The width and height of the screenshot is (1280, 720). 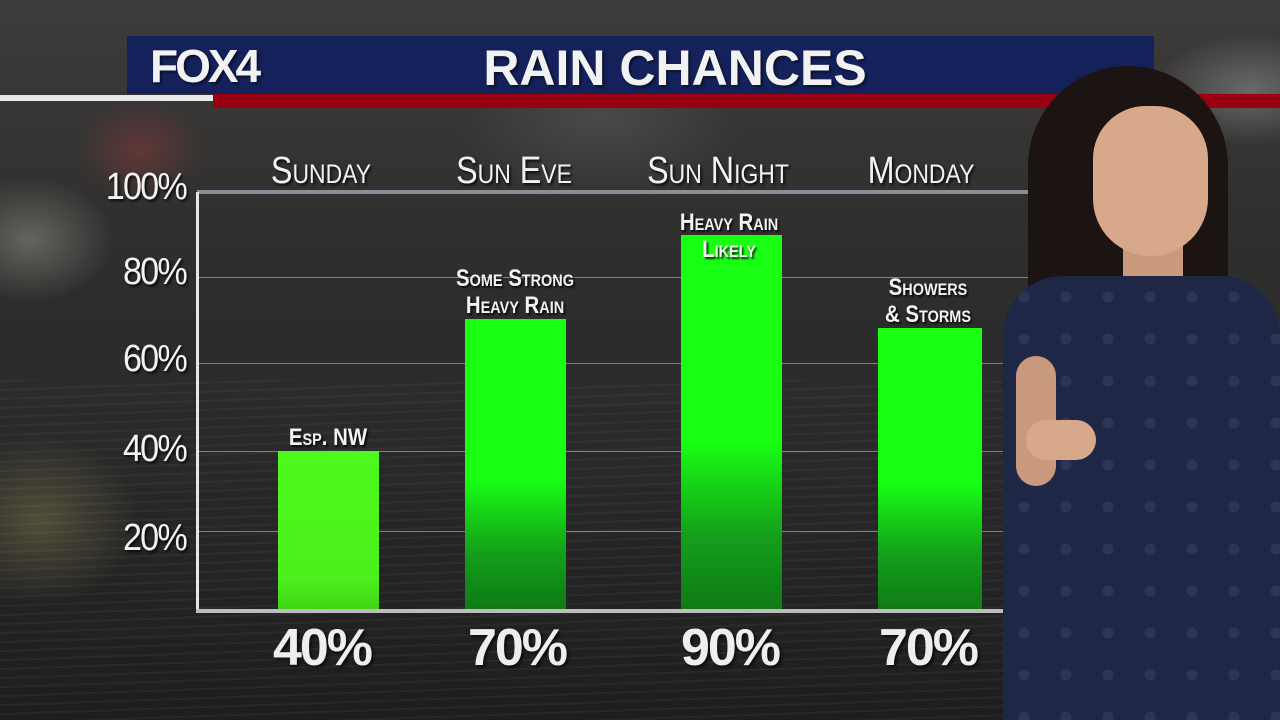 I want to click on presenter-face, so click(x=1150, y=181).